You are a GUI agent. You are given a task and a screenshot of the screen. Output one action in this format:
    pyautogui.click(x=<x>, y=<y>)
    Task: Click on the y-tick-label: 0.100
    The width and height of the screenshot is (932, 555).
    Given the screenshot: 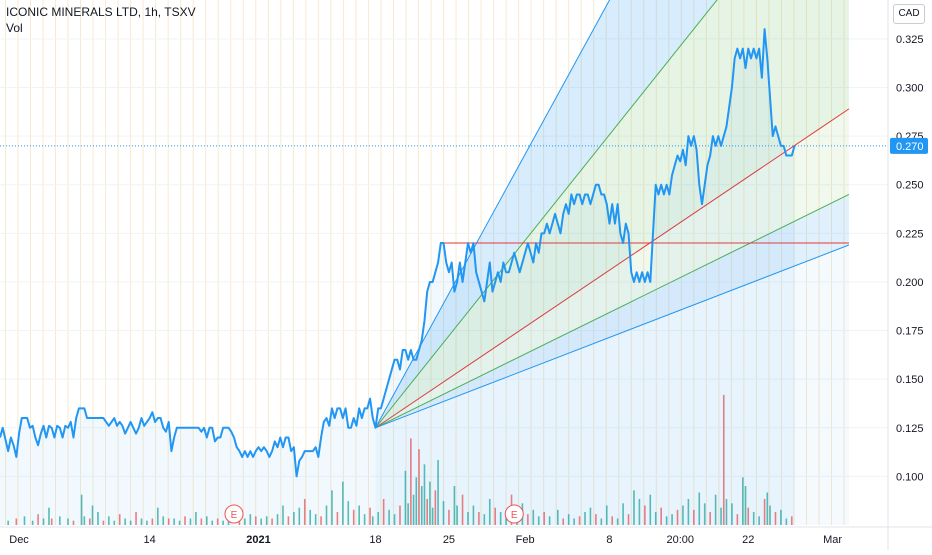 What is the action you would take?
    pyautogui.click(x=910, y=477)
    